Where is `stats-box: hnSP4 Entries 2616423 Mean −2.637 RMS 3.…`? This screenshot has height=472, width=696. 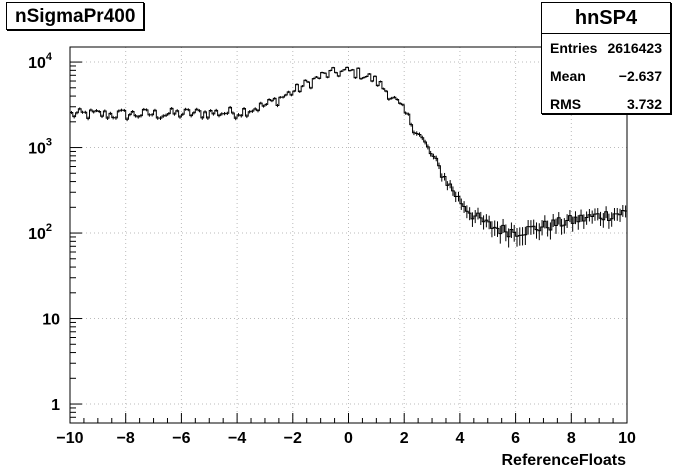
stats-box: hnSP4 Entries 2616423 Mean −2.637 RMS 3.… is located at coordinates (606, 58).